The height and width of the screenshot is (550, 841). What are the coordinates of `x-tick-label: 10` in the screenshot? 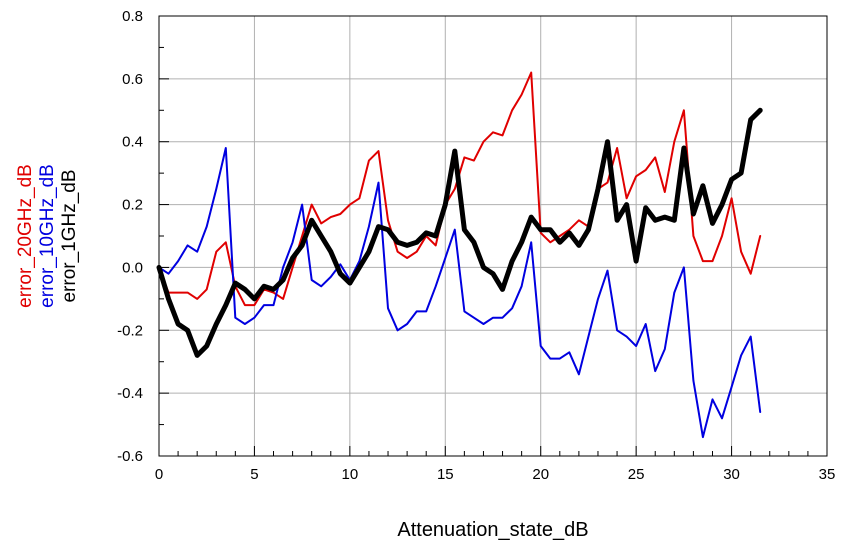 It's located at (350, 474).